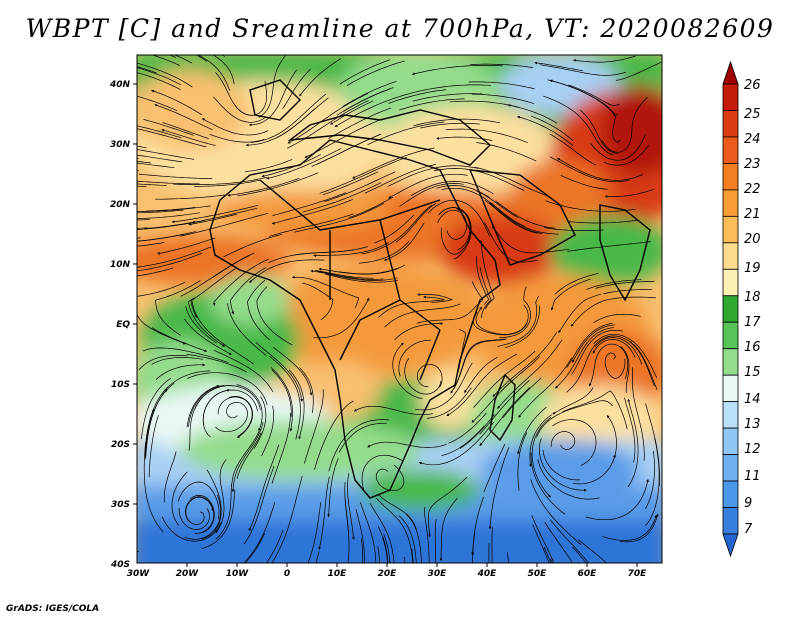 This screenshot has height=618, width=800. I want to click on lon-label: 10E, so click(338, 574).